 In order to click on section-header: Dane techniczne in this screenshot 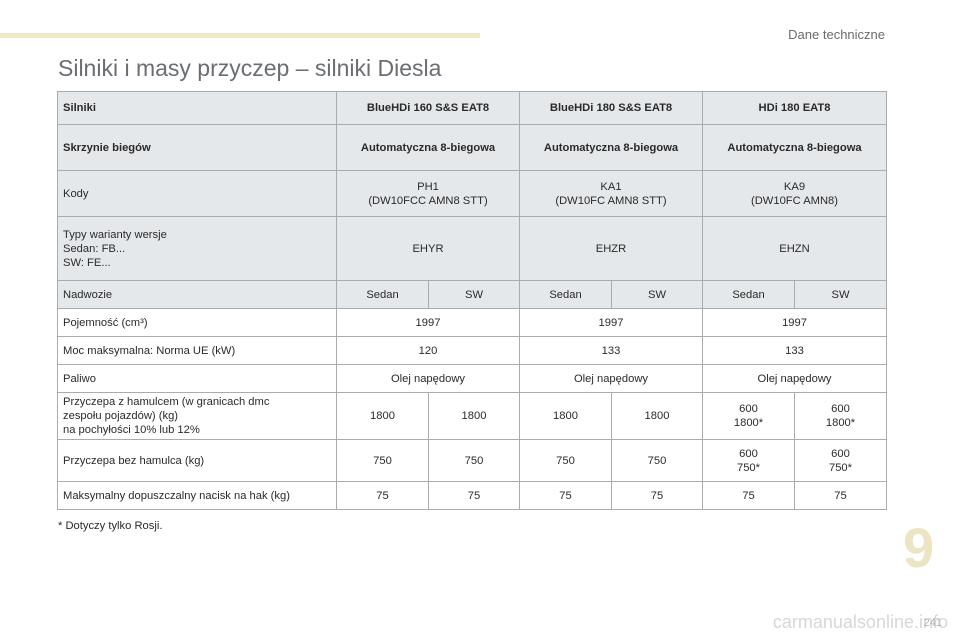, I will do `click(836, 34)`.